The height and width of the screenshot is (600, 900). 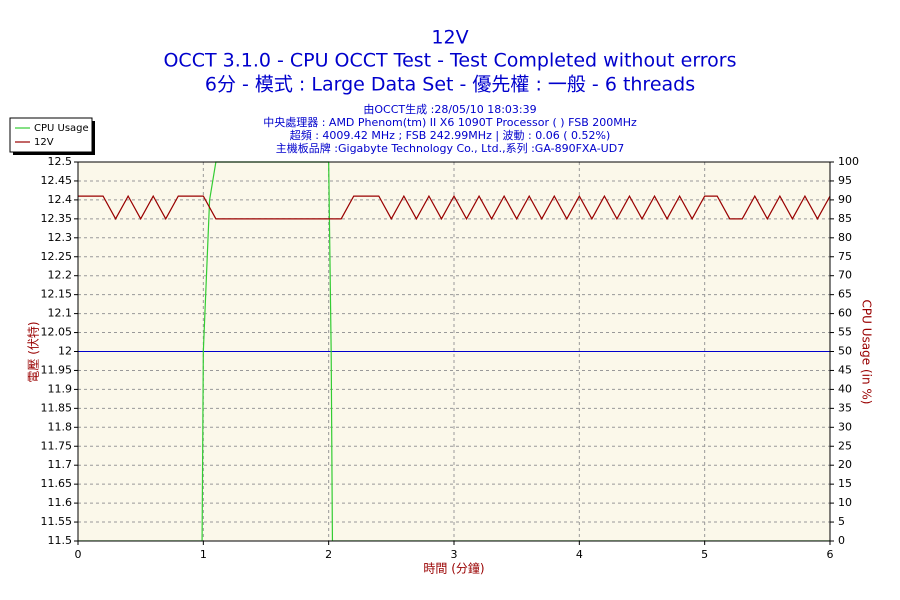 I want to click on legend-label: 12V, so click(x=44, y=142).